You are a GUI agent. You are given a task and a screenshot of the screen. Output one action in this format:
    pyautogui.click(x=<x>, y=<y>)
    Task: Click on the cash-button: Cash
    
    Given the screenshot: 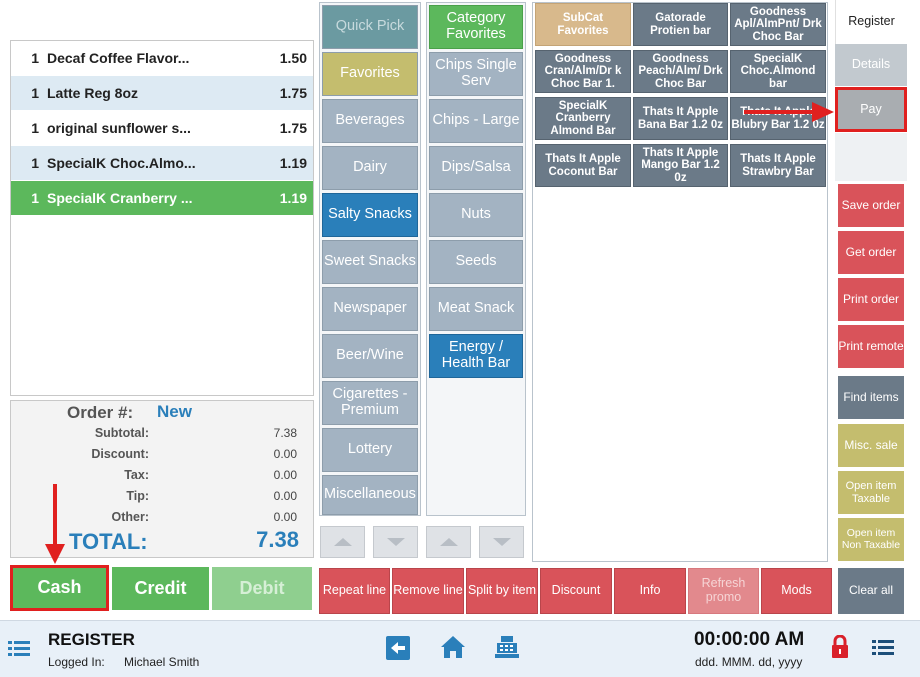 What is the action you would take?
    pyautogui.click(x=59, y=588)
    